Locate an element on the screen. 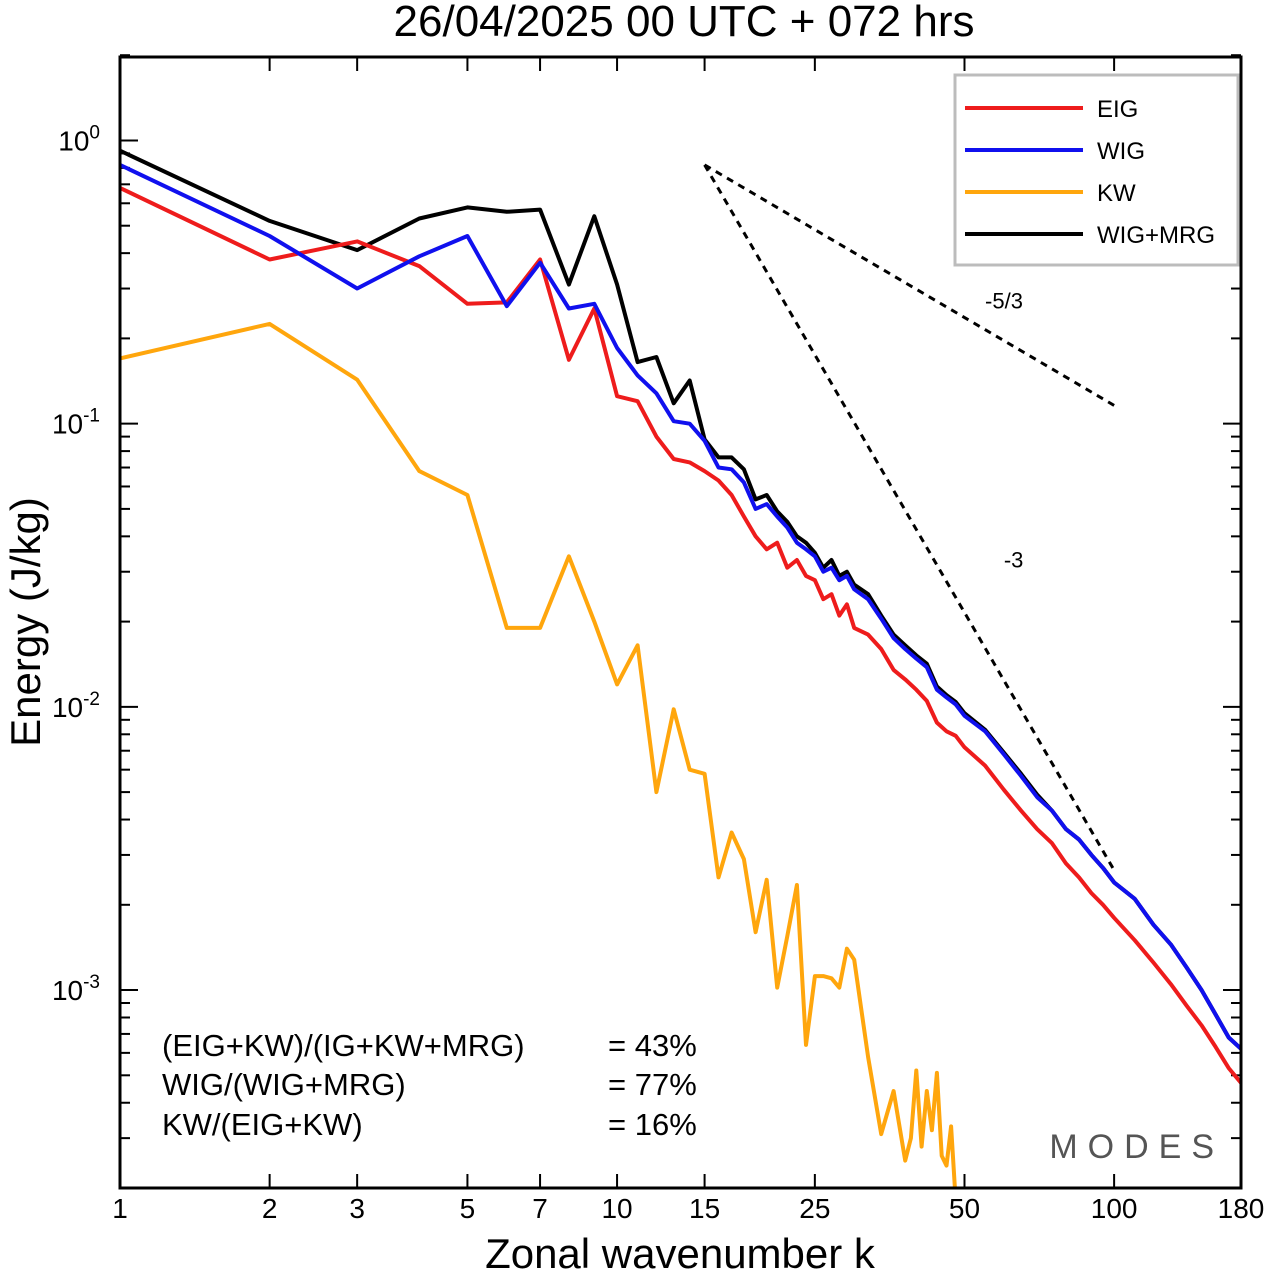  x-tick-label: 5 is located at coordinates (468, 1208).